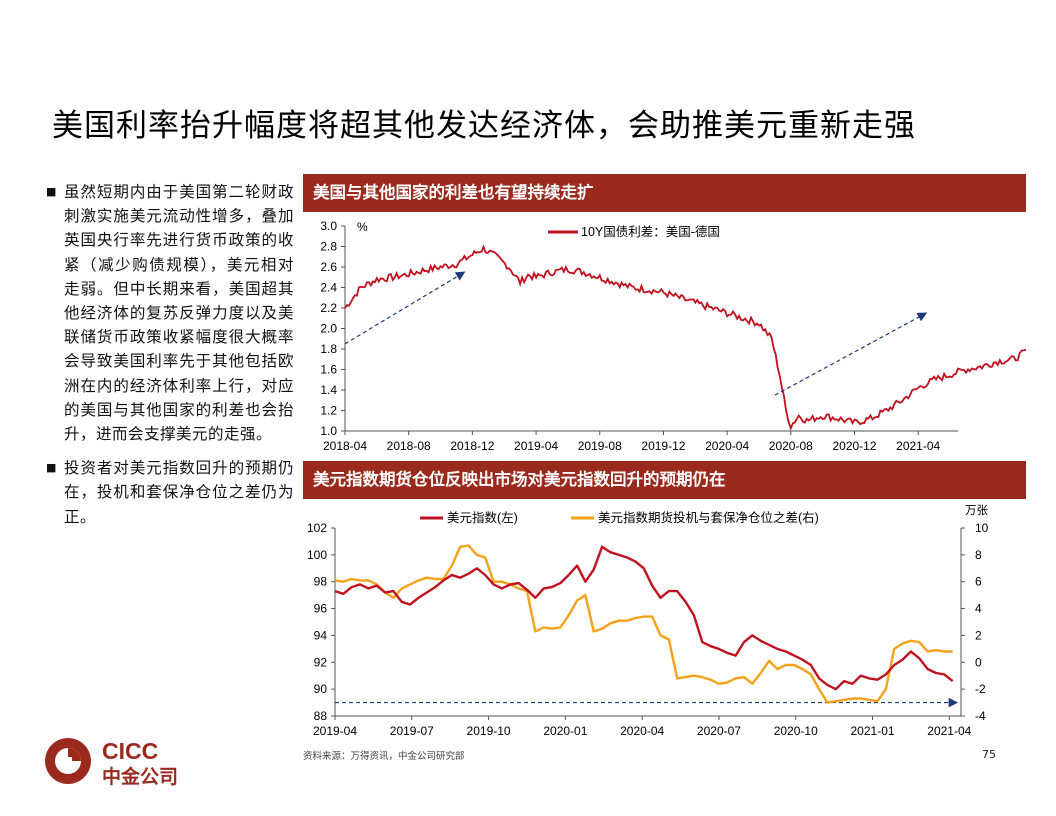 This screenshot has height=816, width=1056. I want to click on chart1-banner: 美国与其他国家的利差也有望持续走扩, so click(664, 193).